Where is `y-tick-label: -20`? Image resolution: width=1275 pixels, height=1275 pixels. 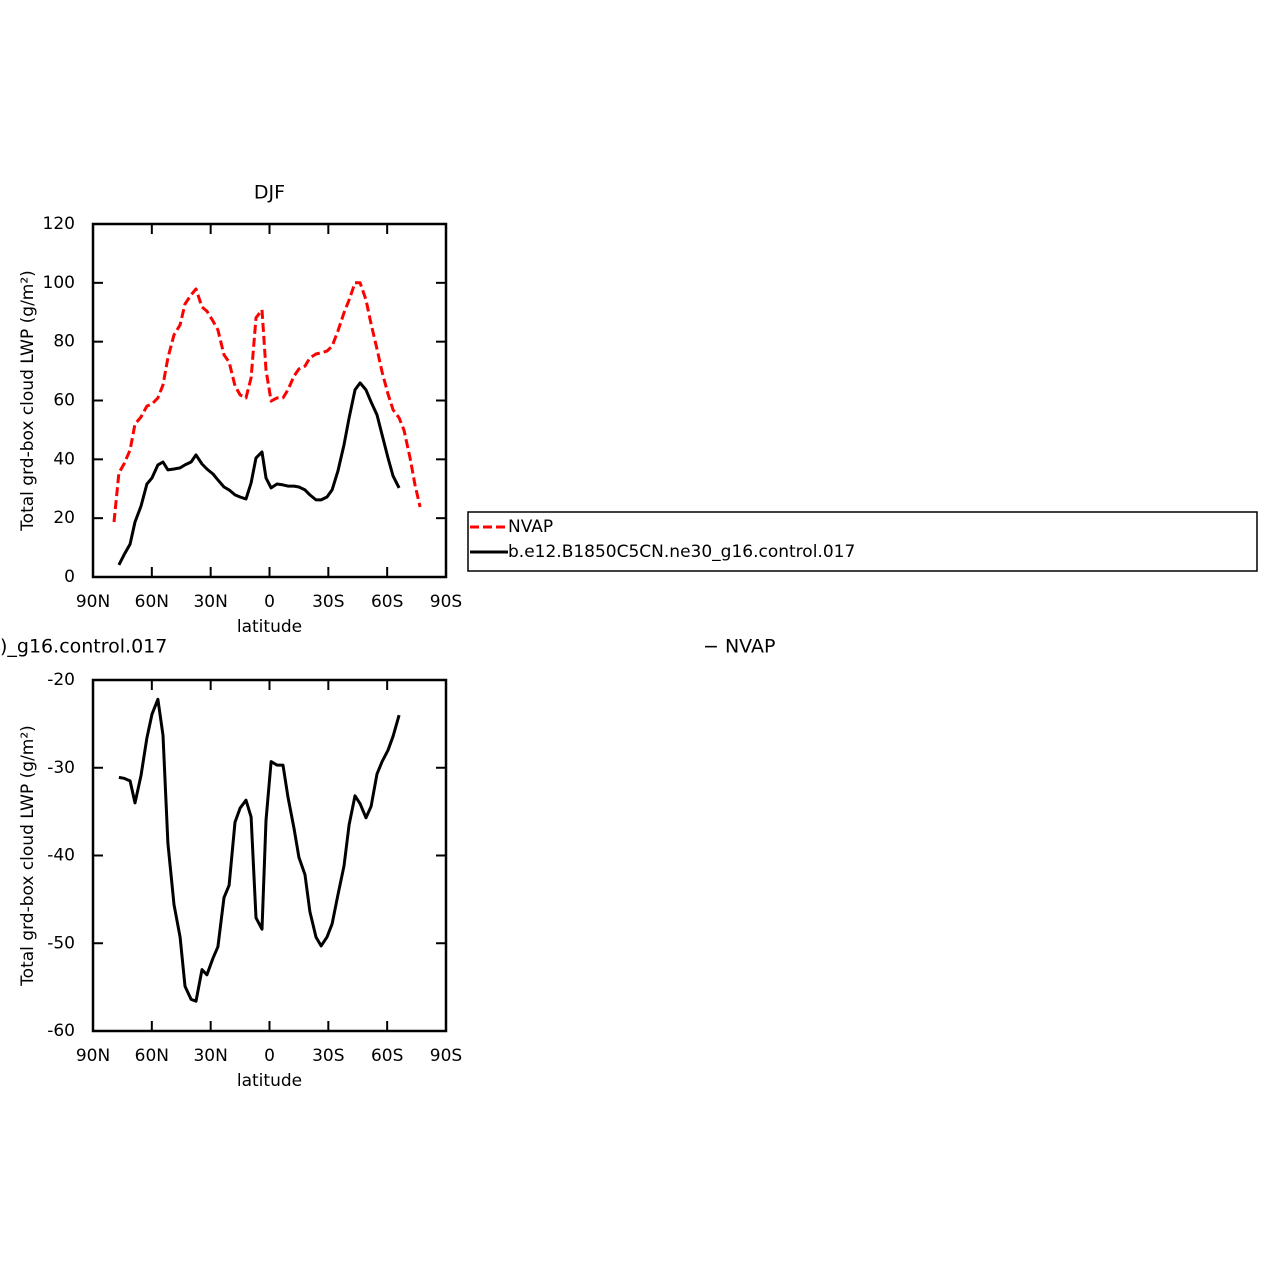
y-tick-label: -20 is located at coordinates (61, 680).